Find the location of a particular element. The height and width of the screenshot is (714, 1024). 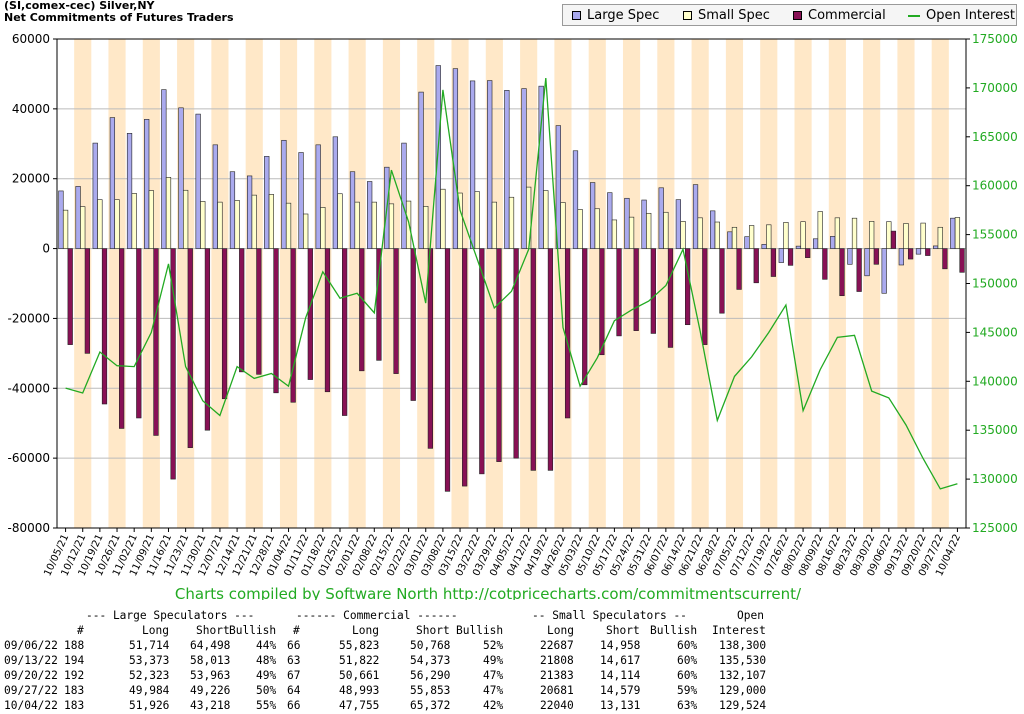

table-cell: 48% is located at coordinates (266, 660).